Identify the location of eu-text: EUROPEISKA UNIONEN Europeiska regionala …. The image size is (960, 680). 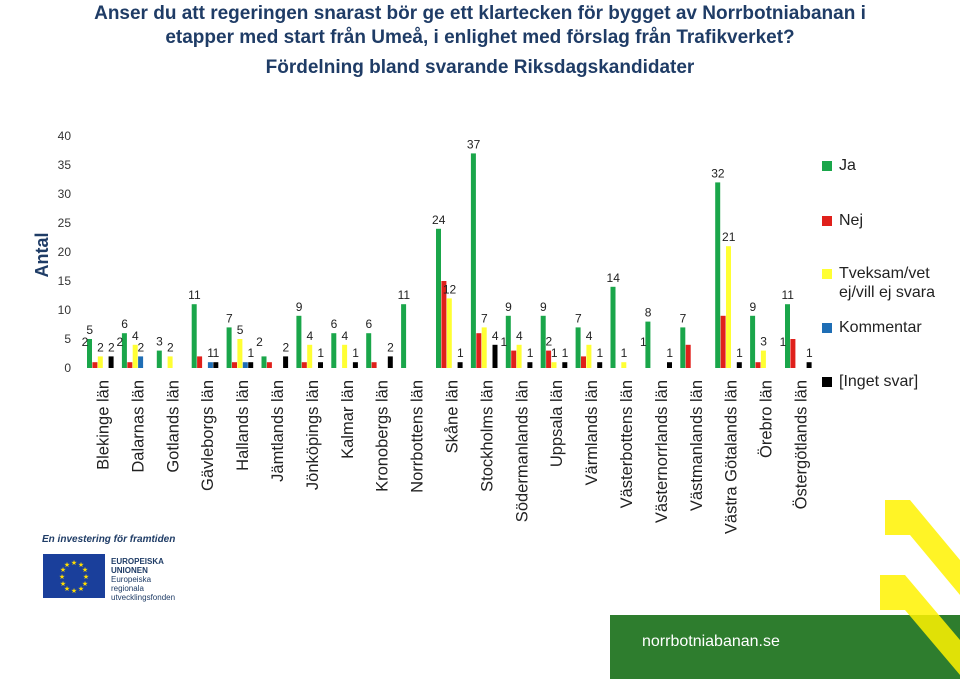
(143, 579).